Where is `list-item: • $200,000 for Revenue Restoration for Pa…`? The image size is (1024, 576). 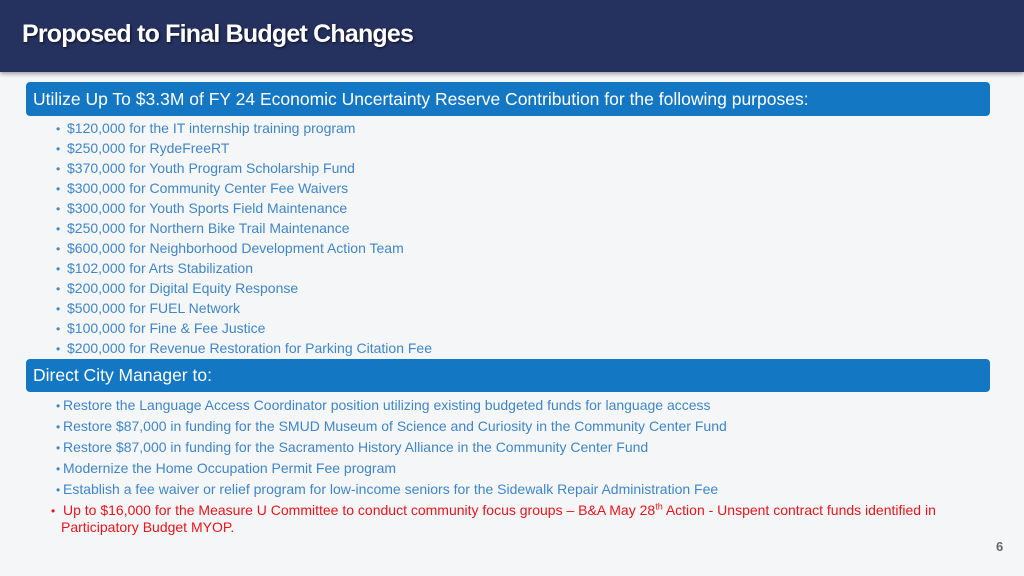 list-item: • $200,000 for Revenue Restoration for Pa… is located at coordinates (244, 348).